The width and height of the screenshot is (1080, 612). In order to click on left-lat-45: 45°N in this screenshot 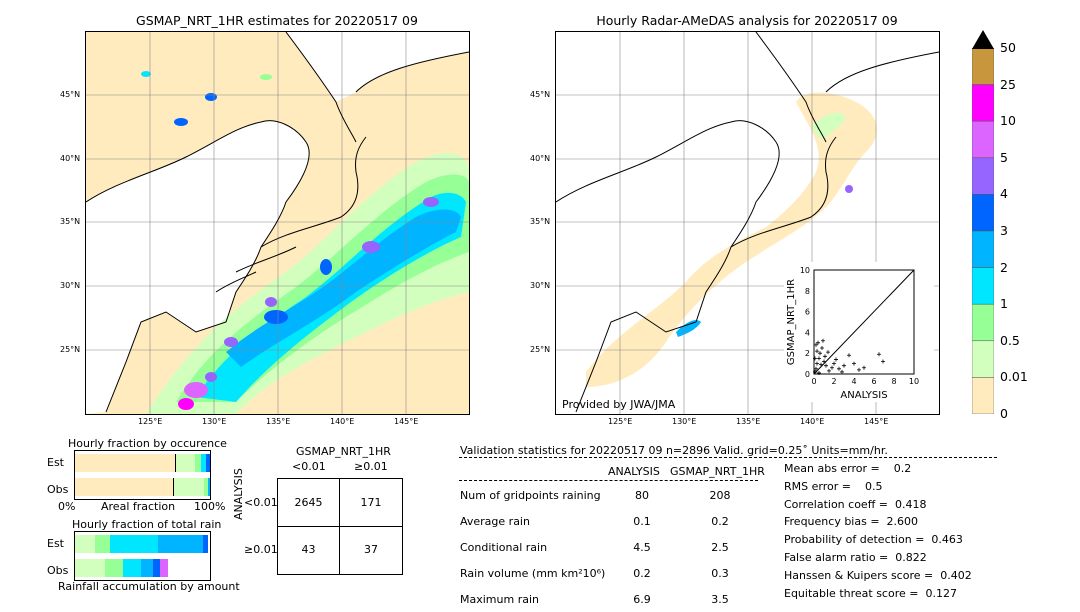, I will do `click(70, 94)`.